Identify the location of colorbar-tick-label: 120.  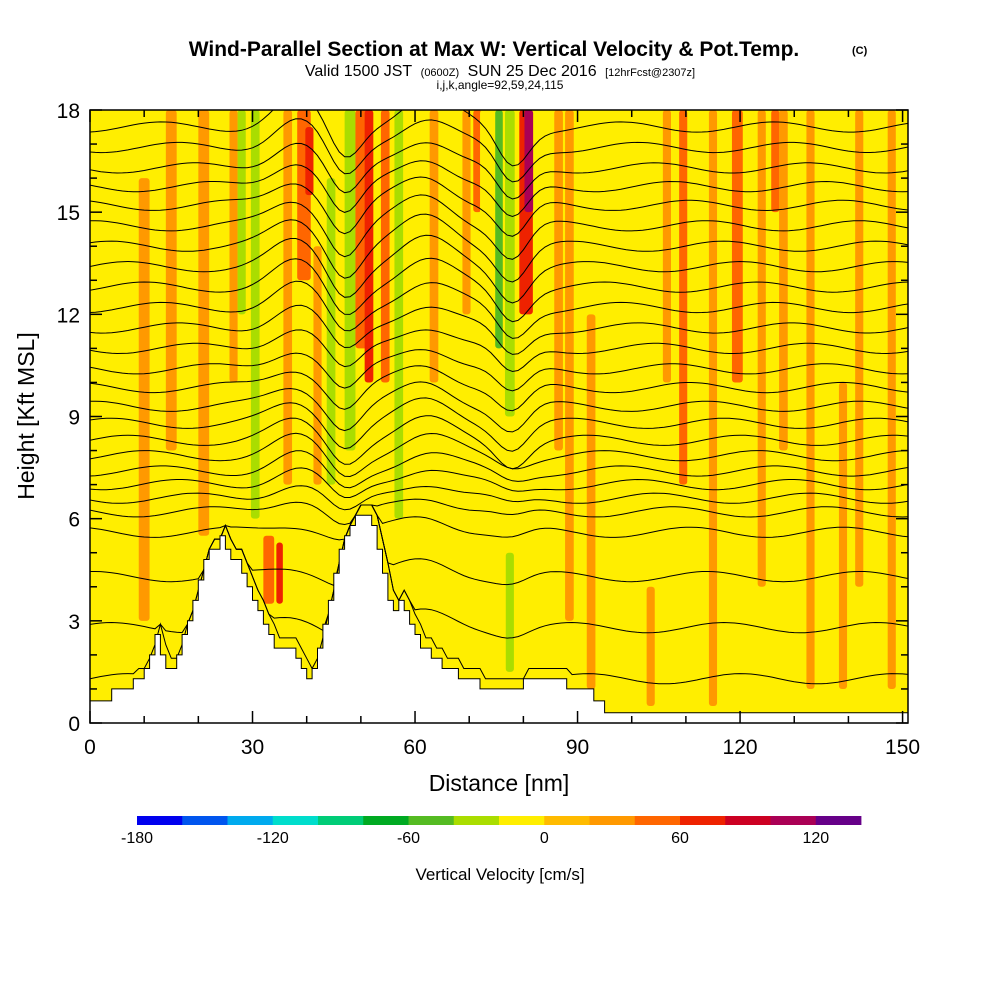
(815, 838).